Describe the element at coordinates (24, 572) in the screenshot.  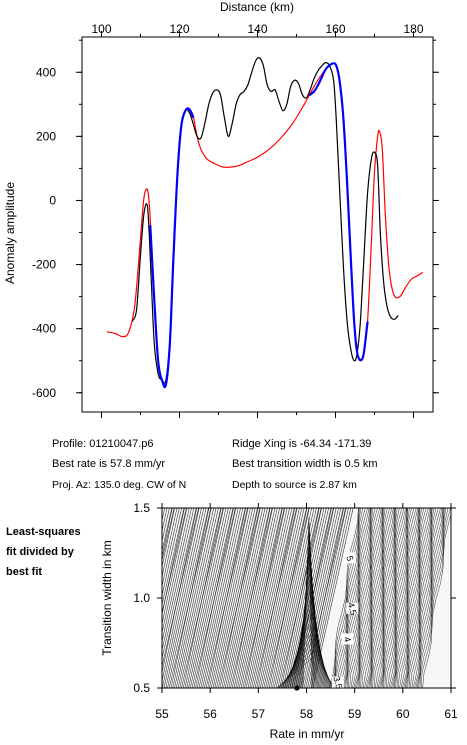
I see `misfit-note-line-3: best fit` at that location.